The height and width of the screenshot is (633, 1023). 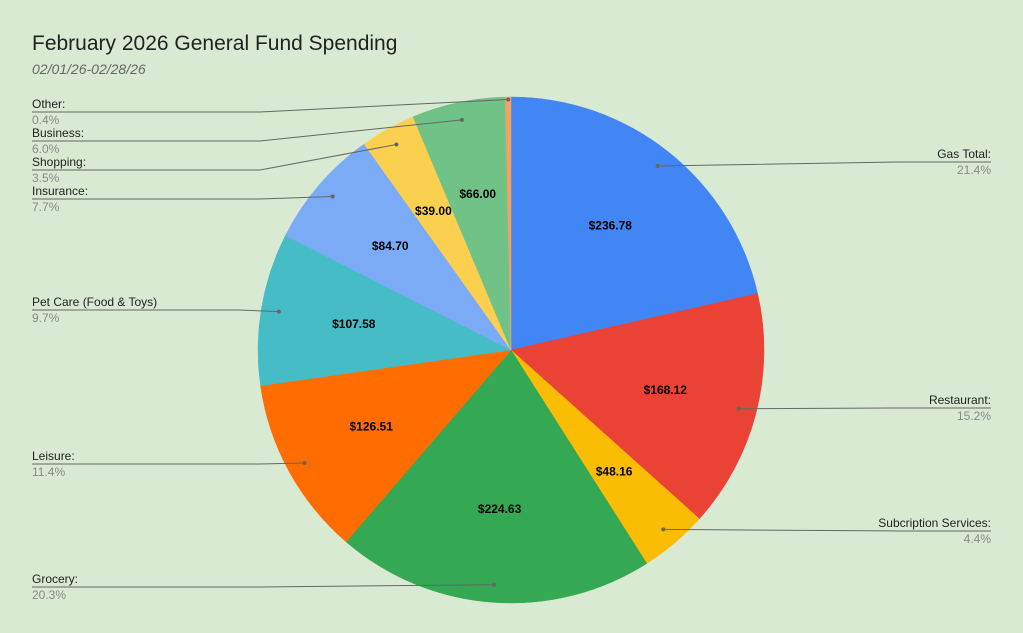 What do you see at coordinates (372, 427) in the screenshot?
I see `slice-value-label-leisure: $126.51` at bounding box center [372, 427].